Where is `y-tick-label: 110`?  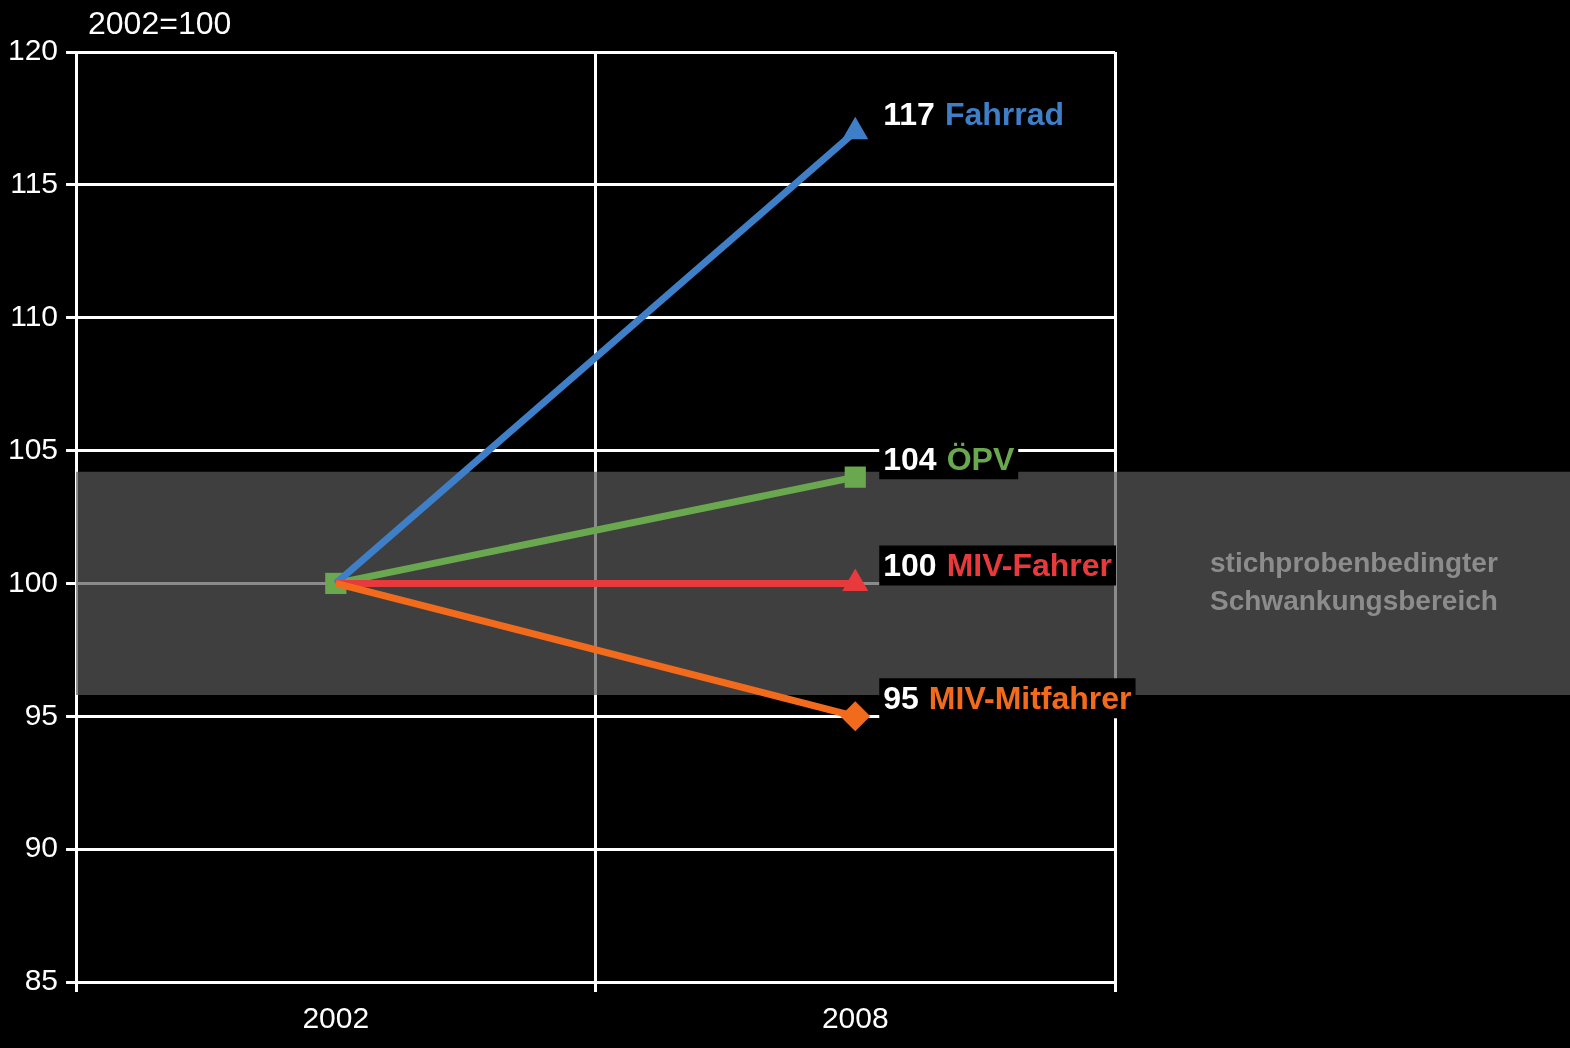
y-tick-label: 110 is located at coordinates (34, 315).